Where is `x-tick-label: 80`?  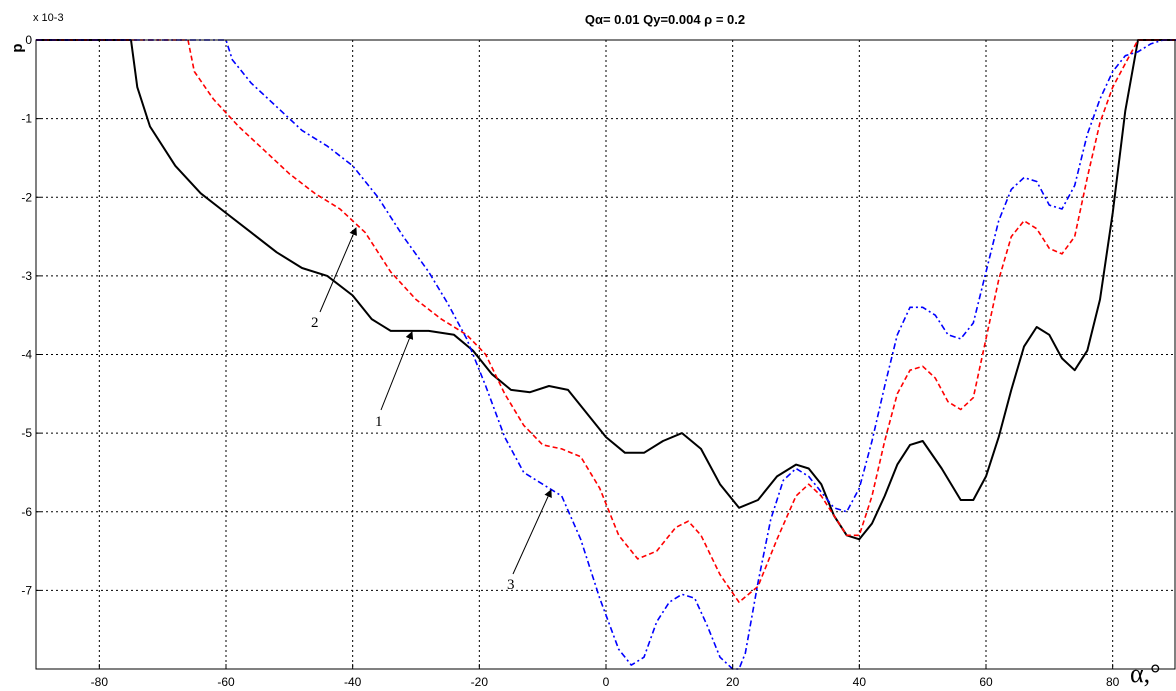 x-tick-label: 80 is located at coordinates (1113, 682).